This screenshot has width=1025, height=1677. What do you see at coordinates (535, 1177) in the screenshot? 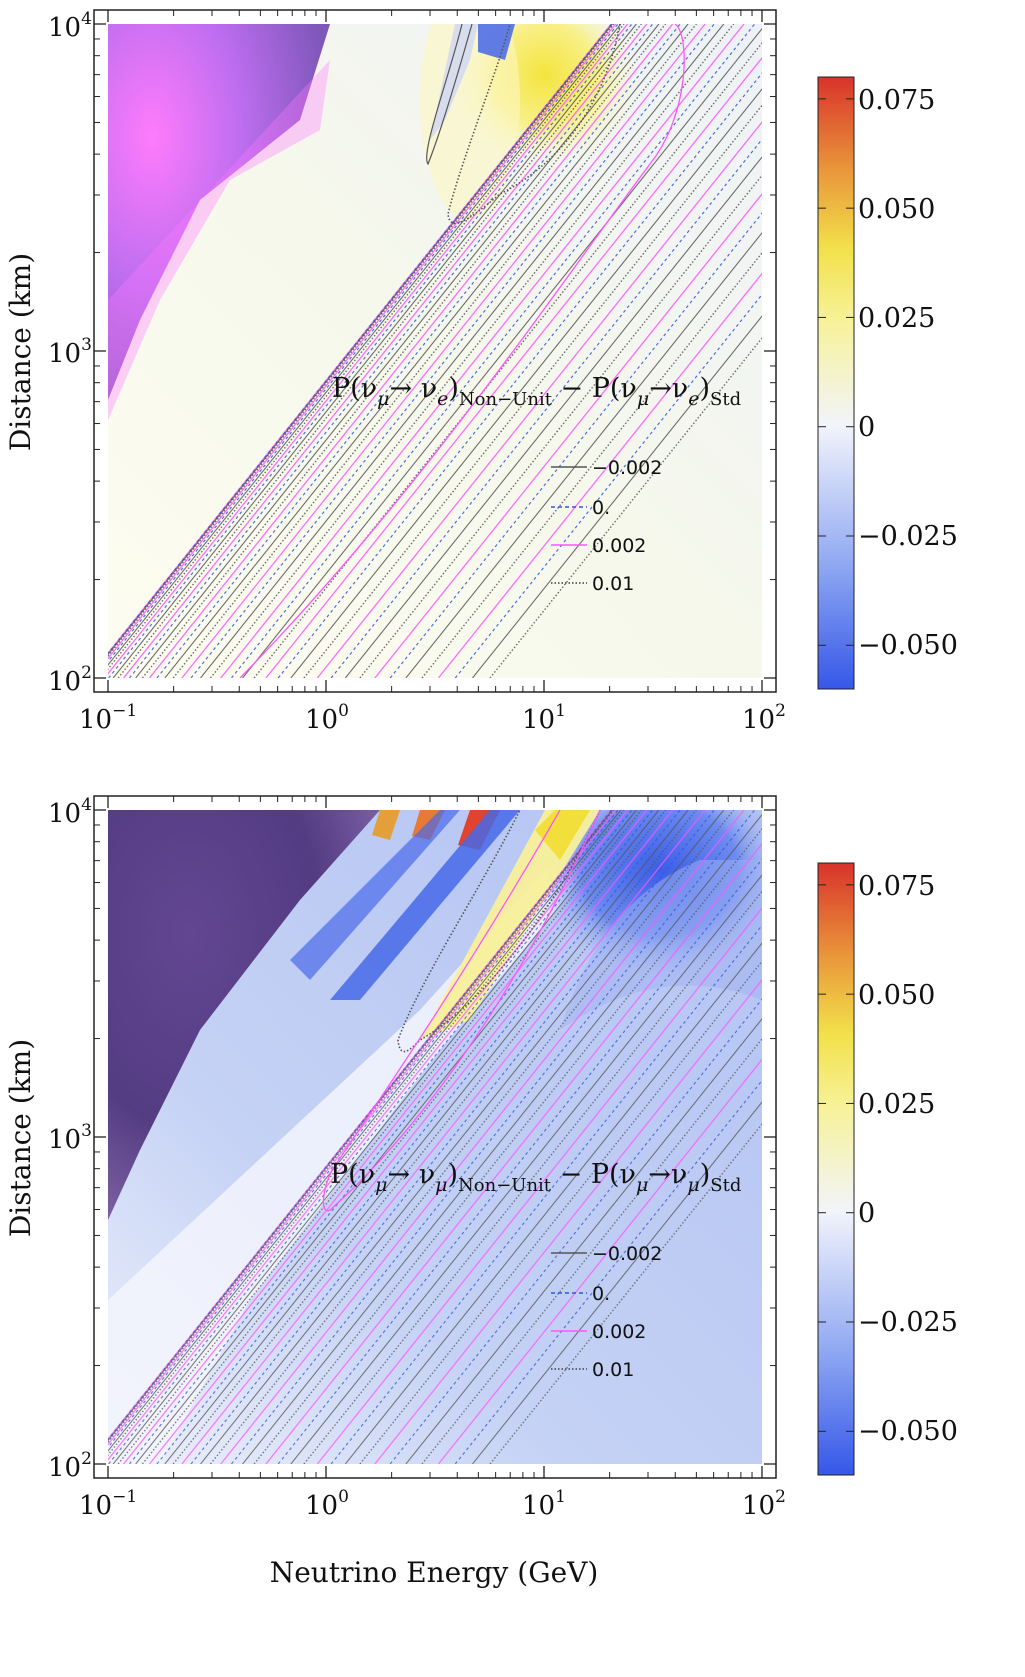
I see `panel-2-formula: P(νμ→ νμ)Non−Unit − P(νμ→νμ)Std` at bounding box center [535, 1177].